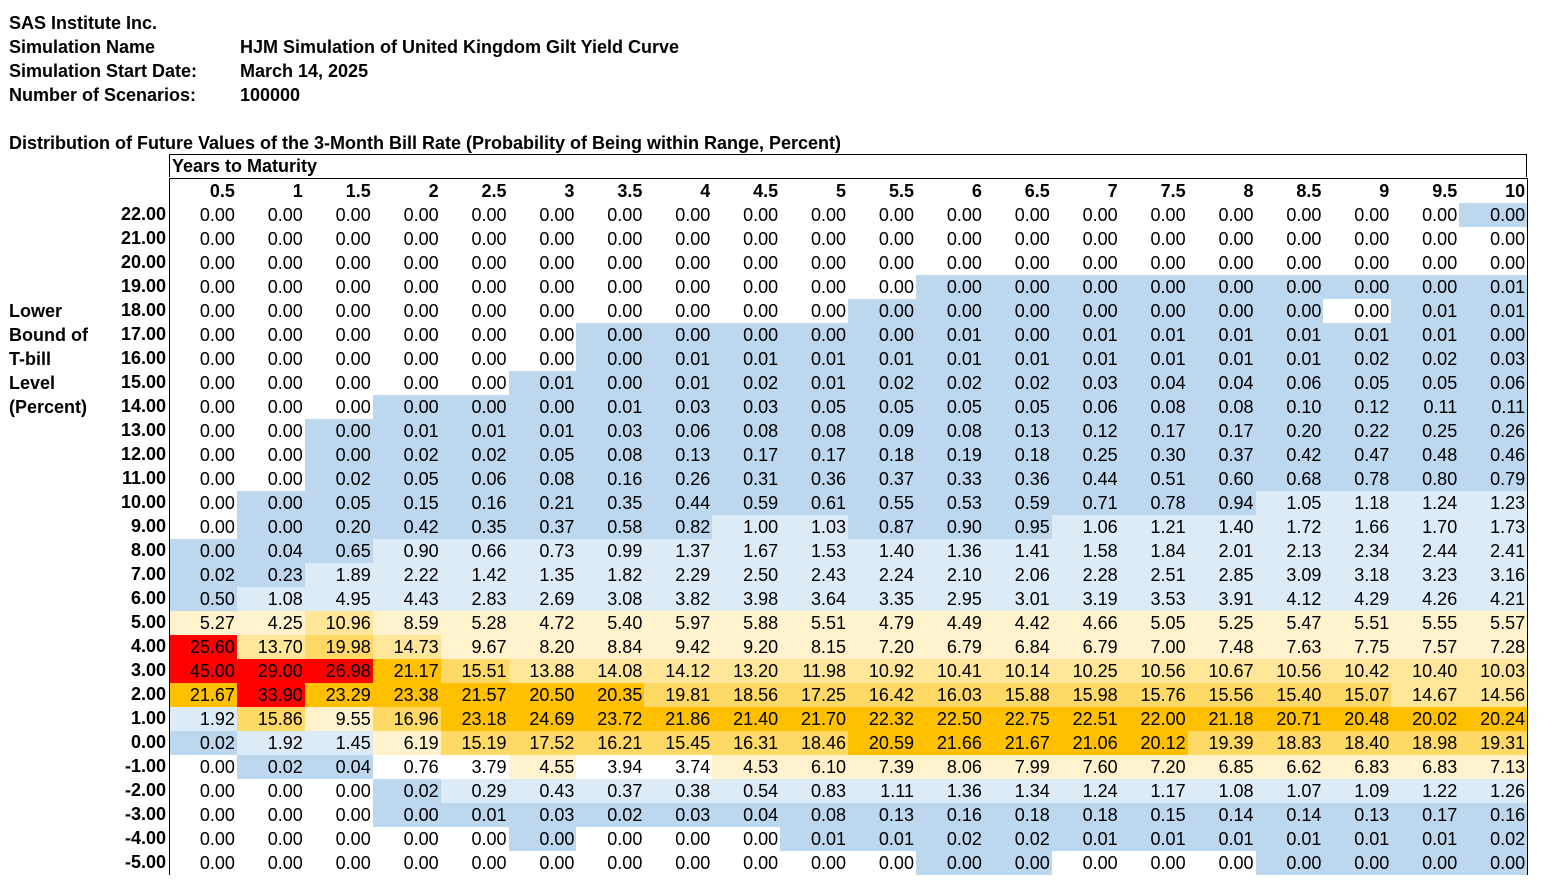 Image resolution: width=1545 pixels, height=888 pixels. I want to click on table-cell: 1.18, so click(1357, 503).